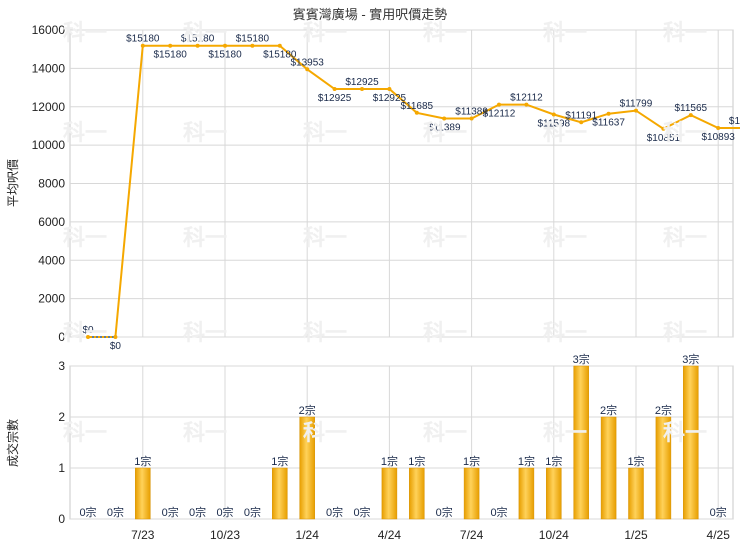 The height and width of the screenshot is (550, 740). Describe the element at coordinates (61, 417) in the screenshot. I see `volume-tick-label: 2` at that location.